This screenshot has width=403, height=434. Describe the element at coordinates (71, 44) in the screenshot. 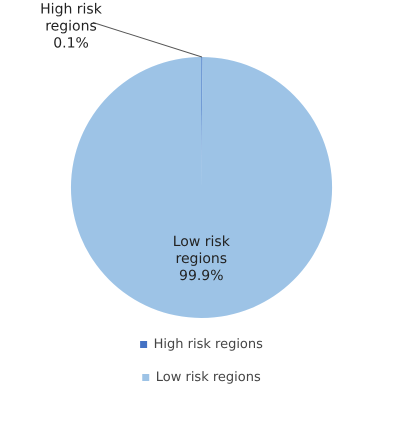

I see `data-label: 0.1%` at that location.